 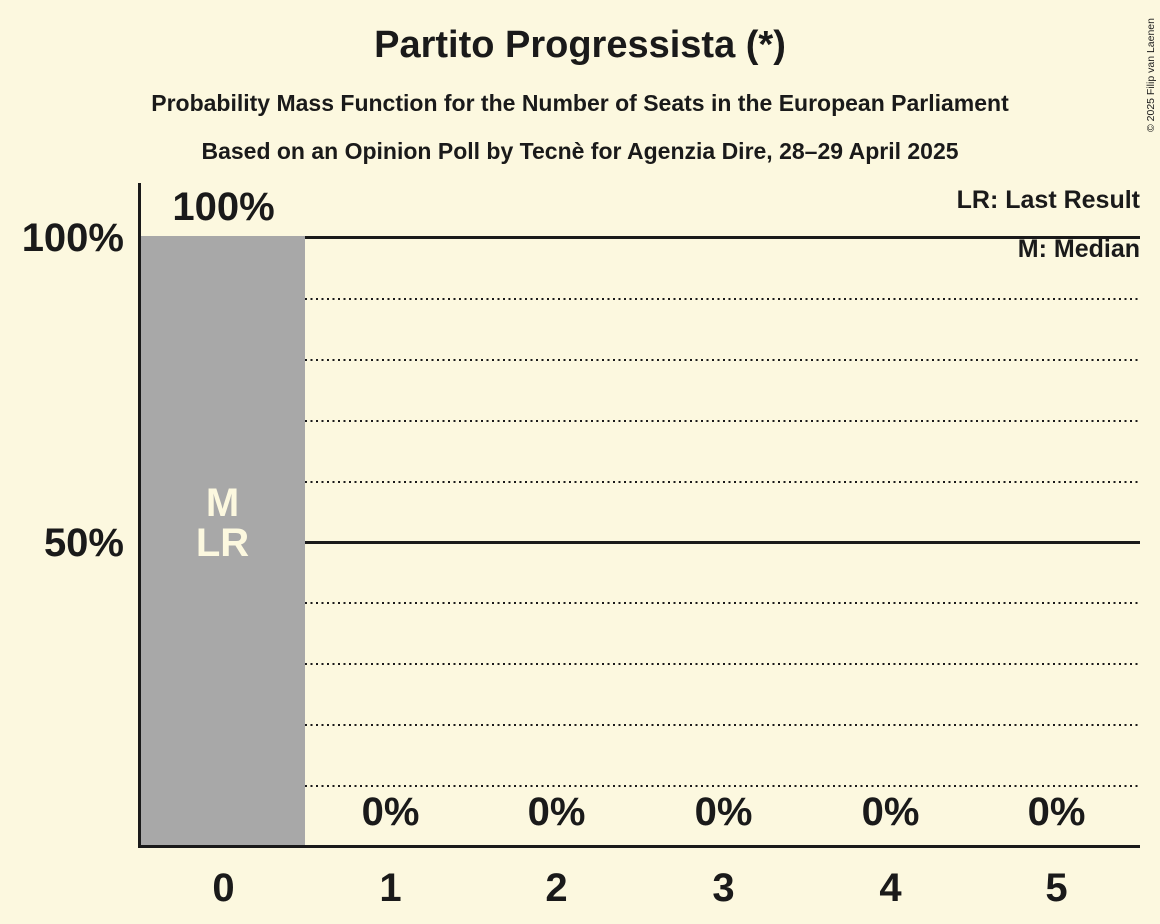 What do you see at coordinates (890, 812) in the screenshot?
I see `bar-value-label-4: 0%` at bounding box center [890, 812].